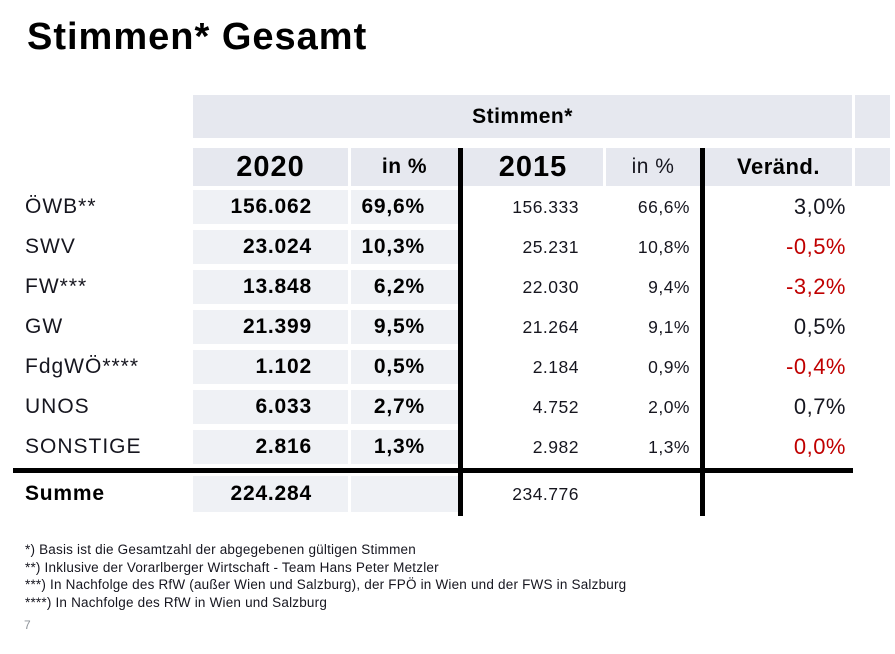  Describe the element at coordinates (404, 247) in the screenshot. I see `pct-2020-cell: 10,3%` at that location.